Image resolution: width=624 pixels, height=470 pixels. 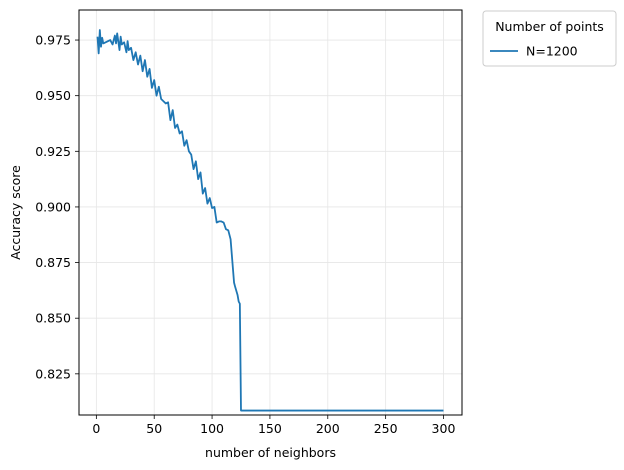 I want to click on y-axis: 0.825 0.850 0.875 0.900 0.925 0.950 0.975, so click(x=57, y=207).